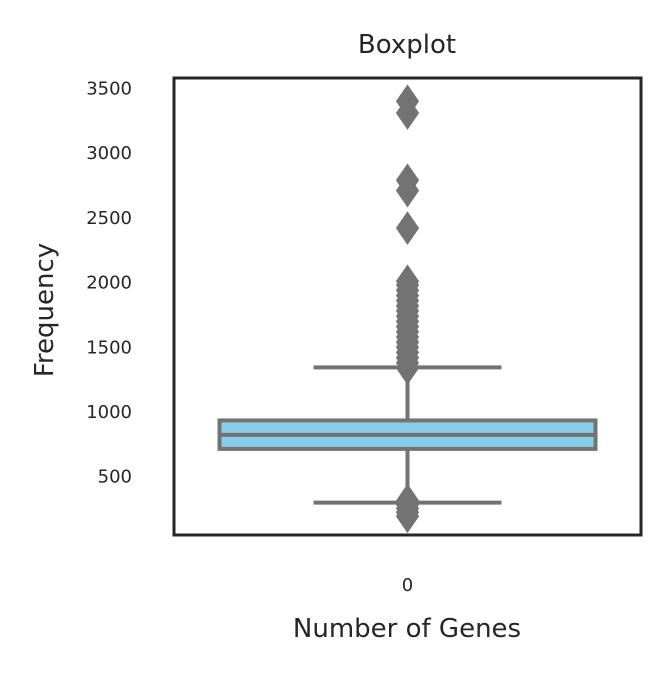 This screenshot has width=670, height=675. Describe the element at coordinates (407, 629) in the screenshot. I see `x-axis-label: Number of Genes` at that location.